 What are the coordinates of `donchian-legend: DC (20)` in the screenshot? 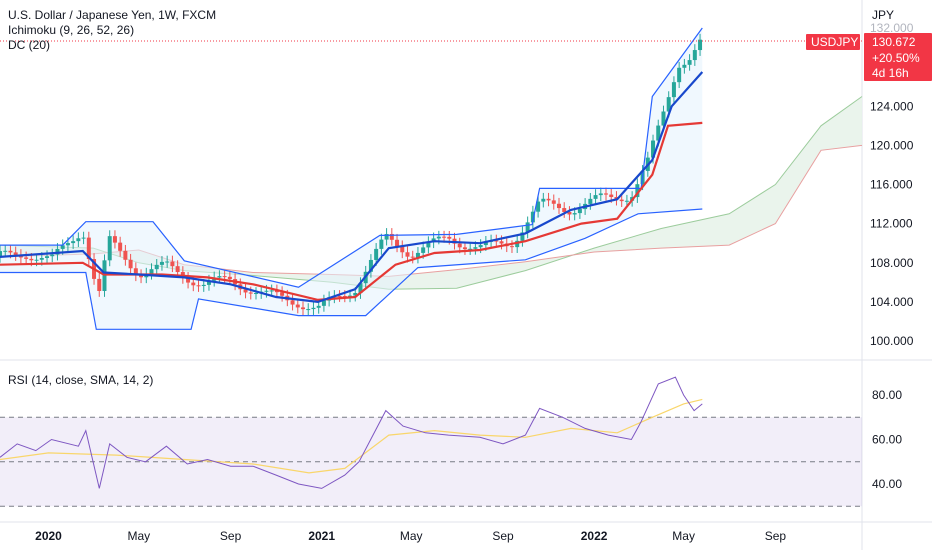 It's located at (29, 45).